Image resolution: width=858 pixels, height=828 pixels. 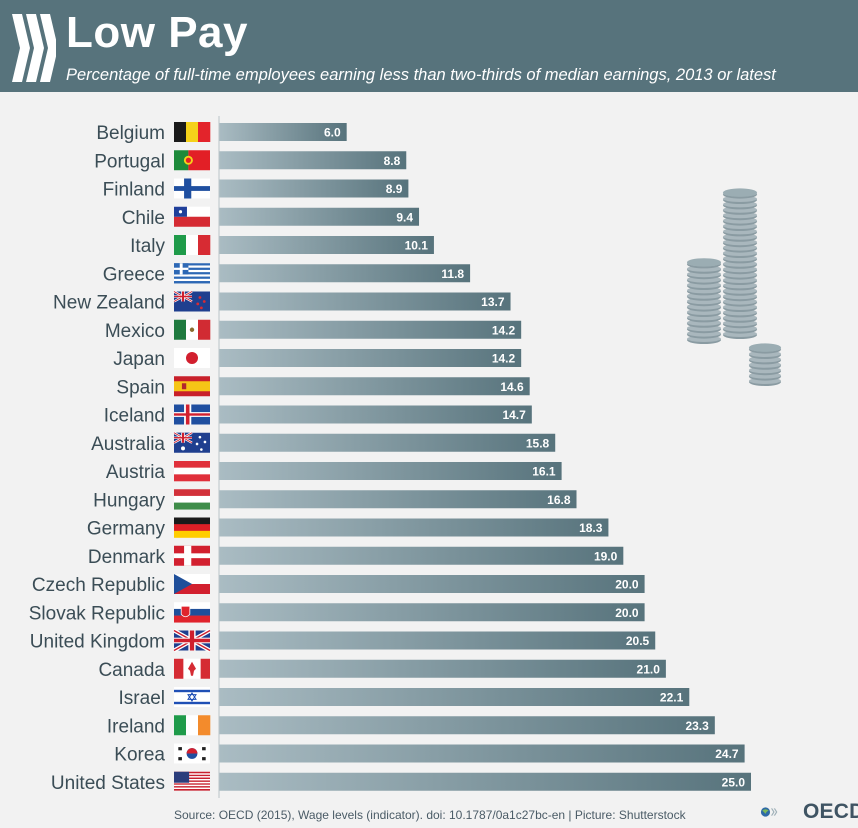 What do you see at coordinates (591, 528) in the screenshot?
I see `value-label: 18.3` at bounding box center [591, 528].